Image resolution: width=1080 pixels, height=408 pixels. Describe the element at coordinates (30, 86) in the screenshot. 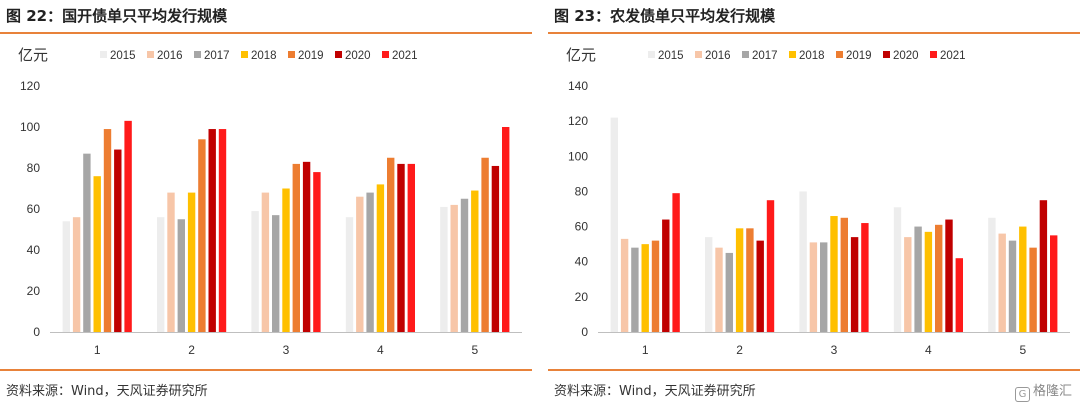

I see `y-tick-label: 120` at that location.